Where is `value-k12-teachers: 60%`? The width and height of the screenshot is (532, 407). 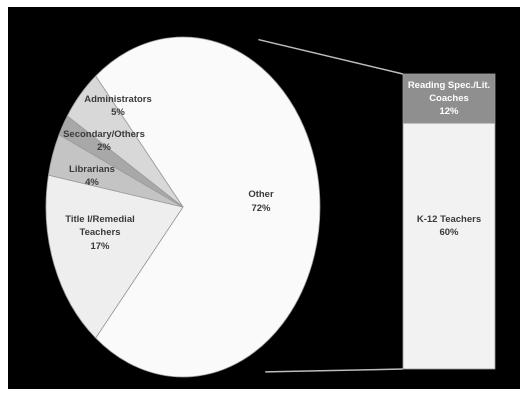
value-k12-teachers: 60% is located at coordinates (449, 232).